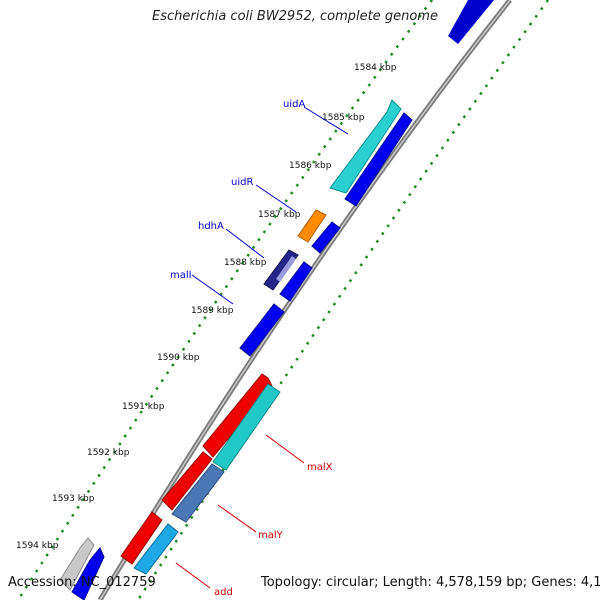  Describe the element at coordinates (295, 16) in the screenshot. I see `map-title: Escherichia coli BW2952, complete genome` at that location.